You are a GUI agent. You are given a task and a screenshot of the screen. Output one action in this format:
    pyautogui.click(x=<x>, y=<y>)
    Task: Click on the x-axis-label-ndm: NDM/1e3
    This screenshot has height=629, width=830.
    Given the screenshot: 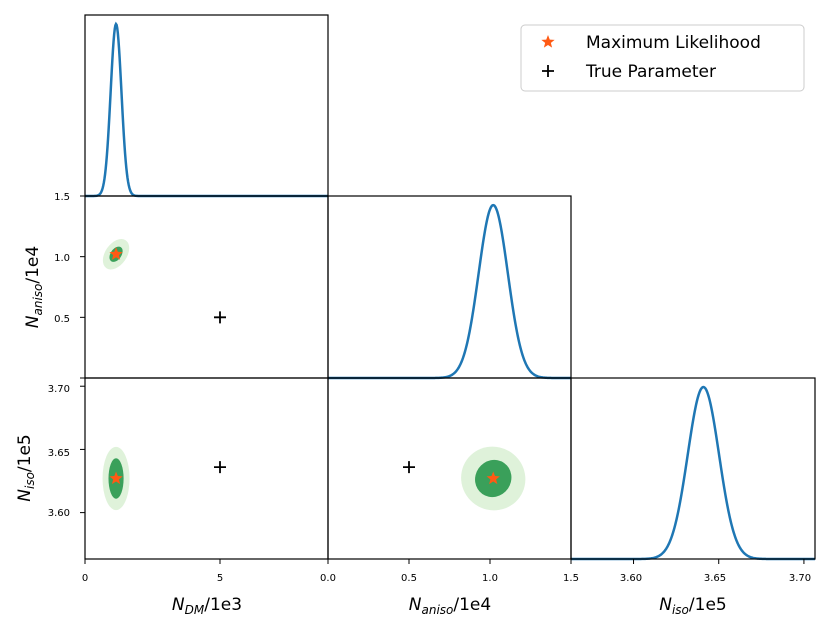 What is the action you would take?
    pyautogui.click(x=207, y=606)
    